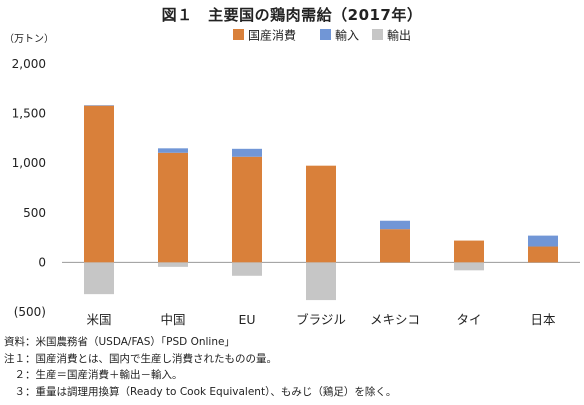 The height and width of the screenshot is (405, 584). Describe the element at coordinates (246, 319) in the screenshot. I see `x-tick-label: EU` at that location.